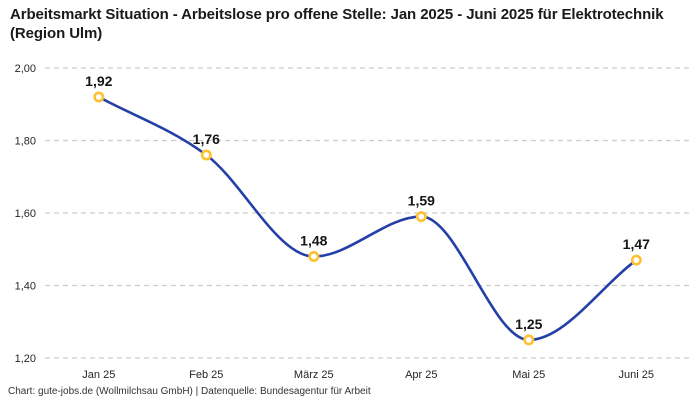  Describe the element at coordinates (25, 359) in the screenshot. I see `y-axis-tick-label: 1,20` at that location.